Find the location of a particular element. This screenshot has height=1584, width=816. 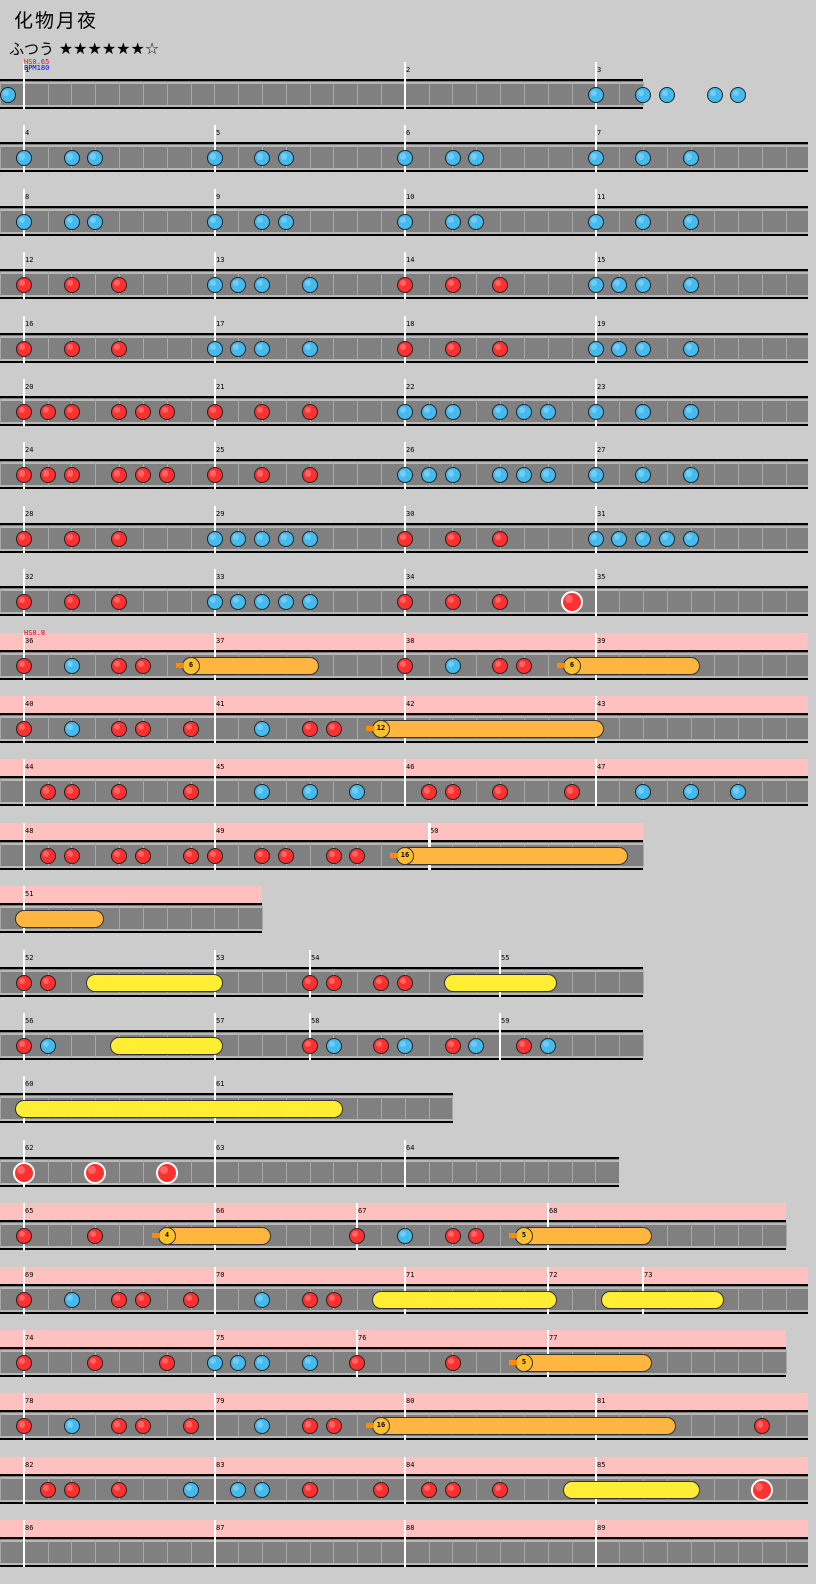

measure-number: 15 is located at coordinates (601, 260).